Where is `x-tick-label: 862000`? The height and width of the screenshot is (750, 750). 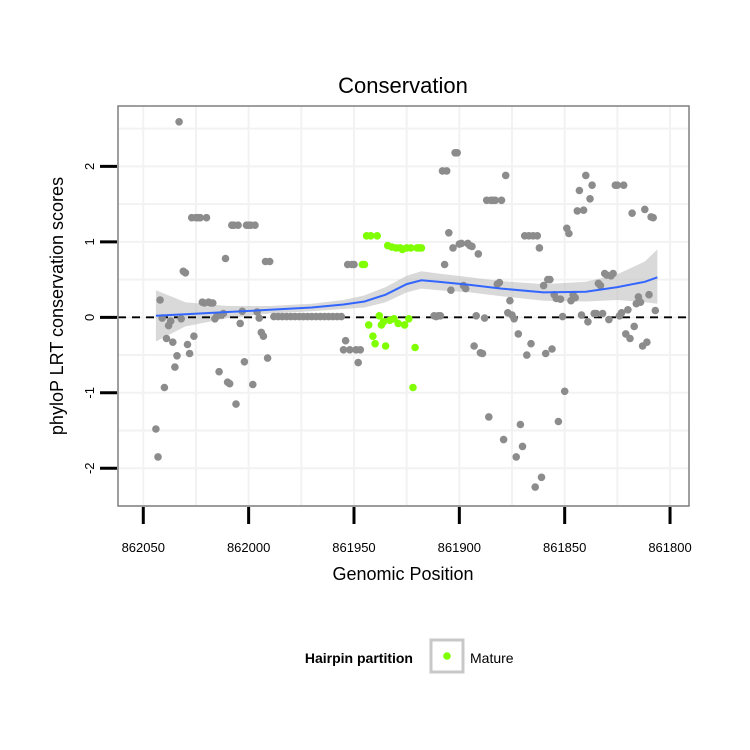
x-tick-label: 862000 is located at coordinates (248, 547).